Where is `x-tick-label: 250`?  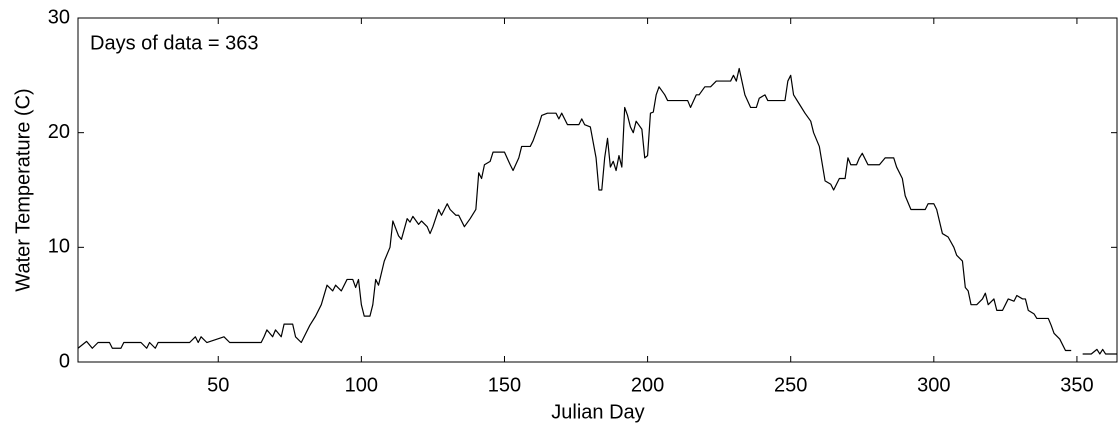 x-tick-label: 250 is located at coordinates (790, 385).